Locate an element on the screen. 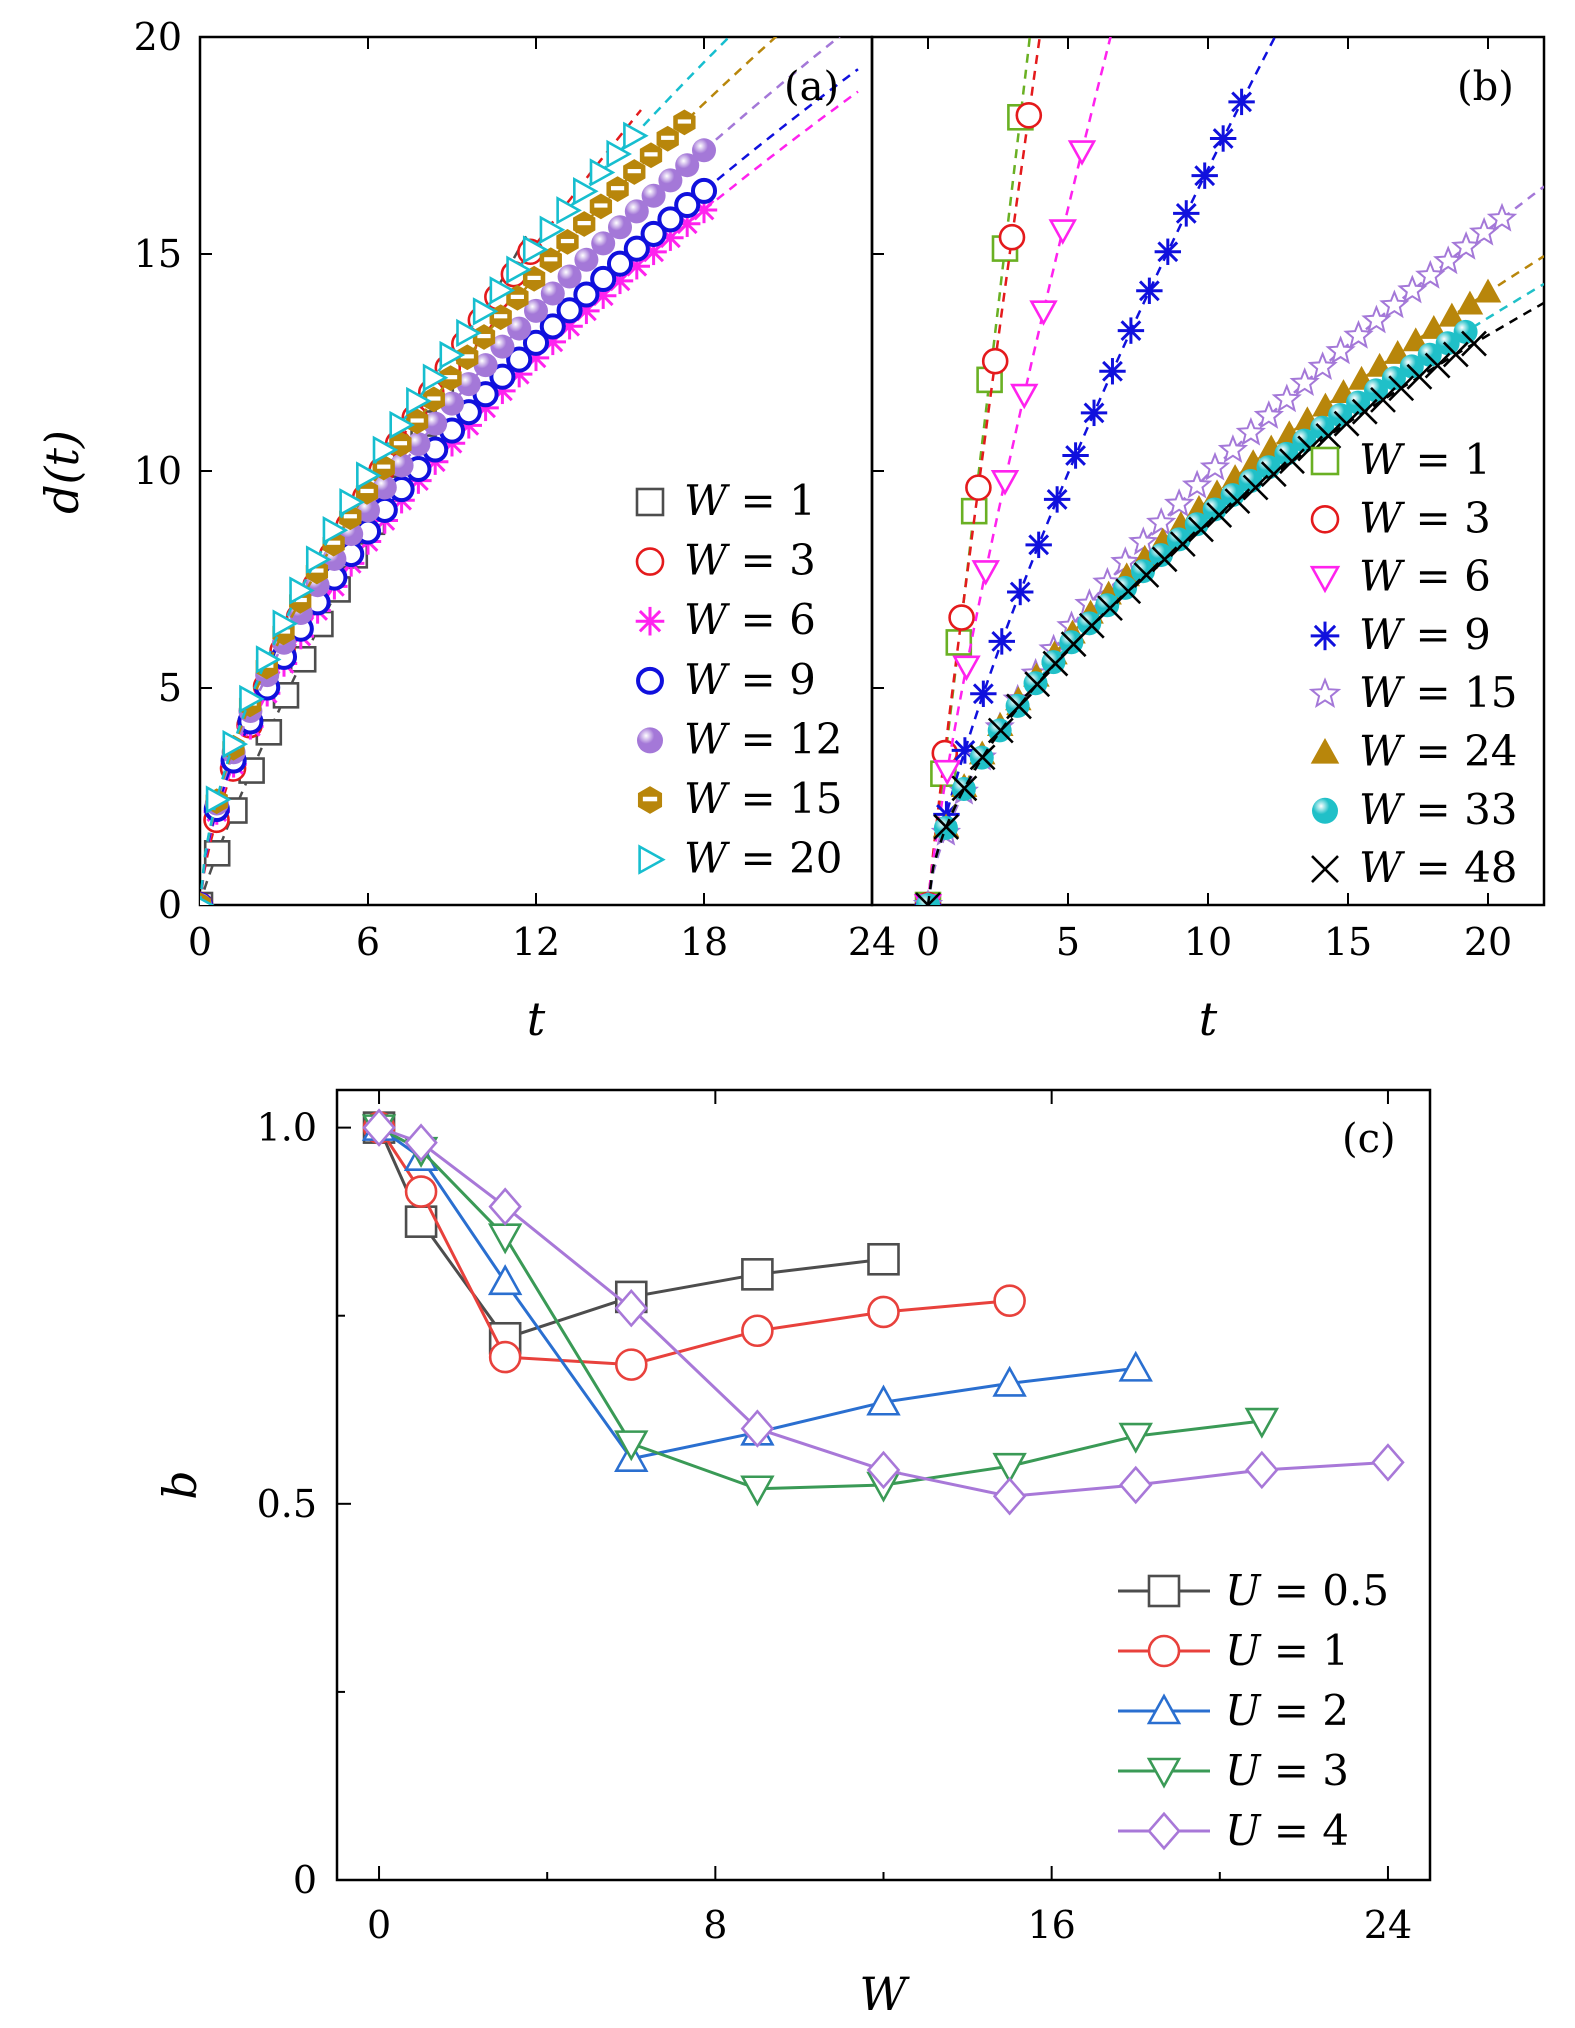  legend: W = 1W = 3W = 6W = 9W = 12W = 15W = 20 is located at coordinates (739, 679).